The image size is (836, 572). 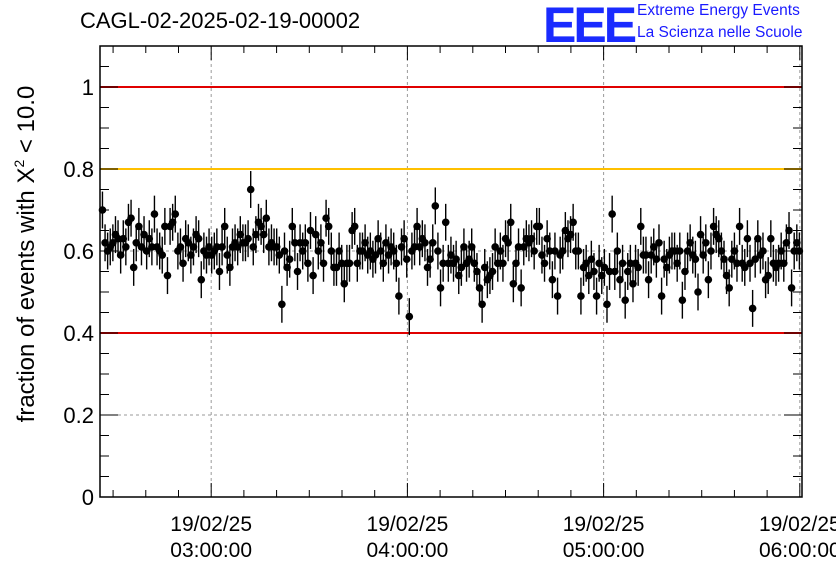 What do you see at coordinates (211, 550) in the screenshot?
I see `x-tick-time-label: 03:00:00` at bounding box center [211, 550].